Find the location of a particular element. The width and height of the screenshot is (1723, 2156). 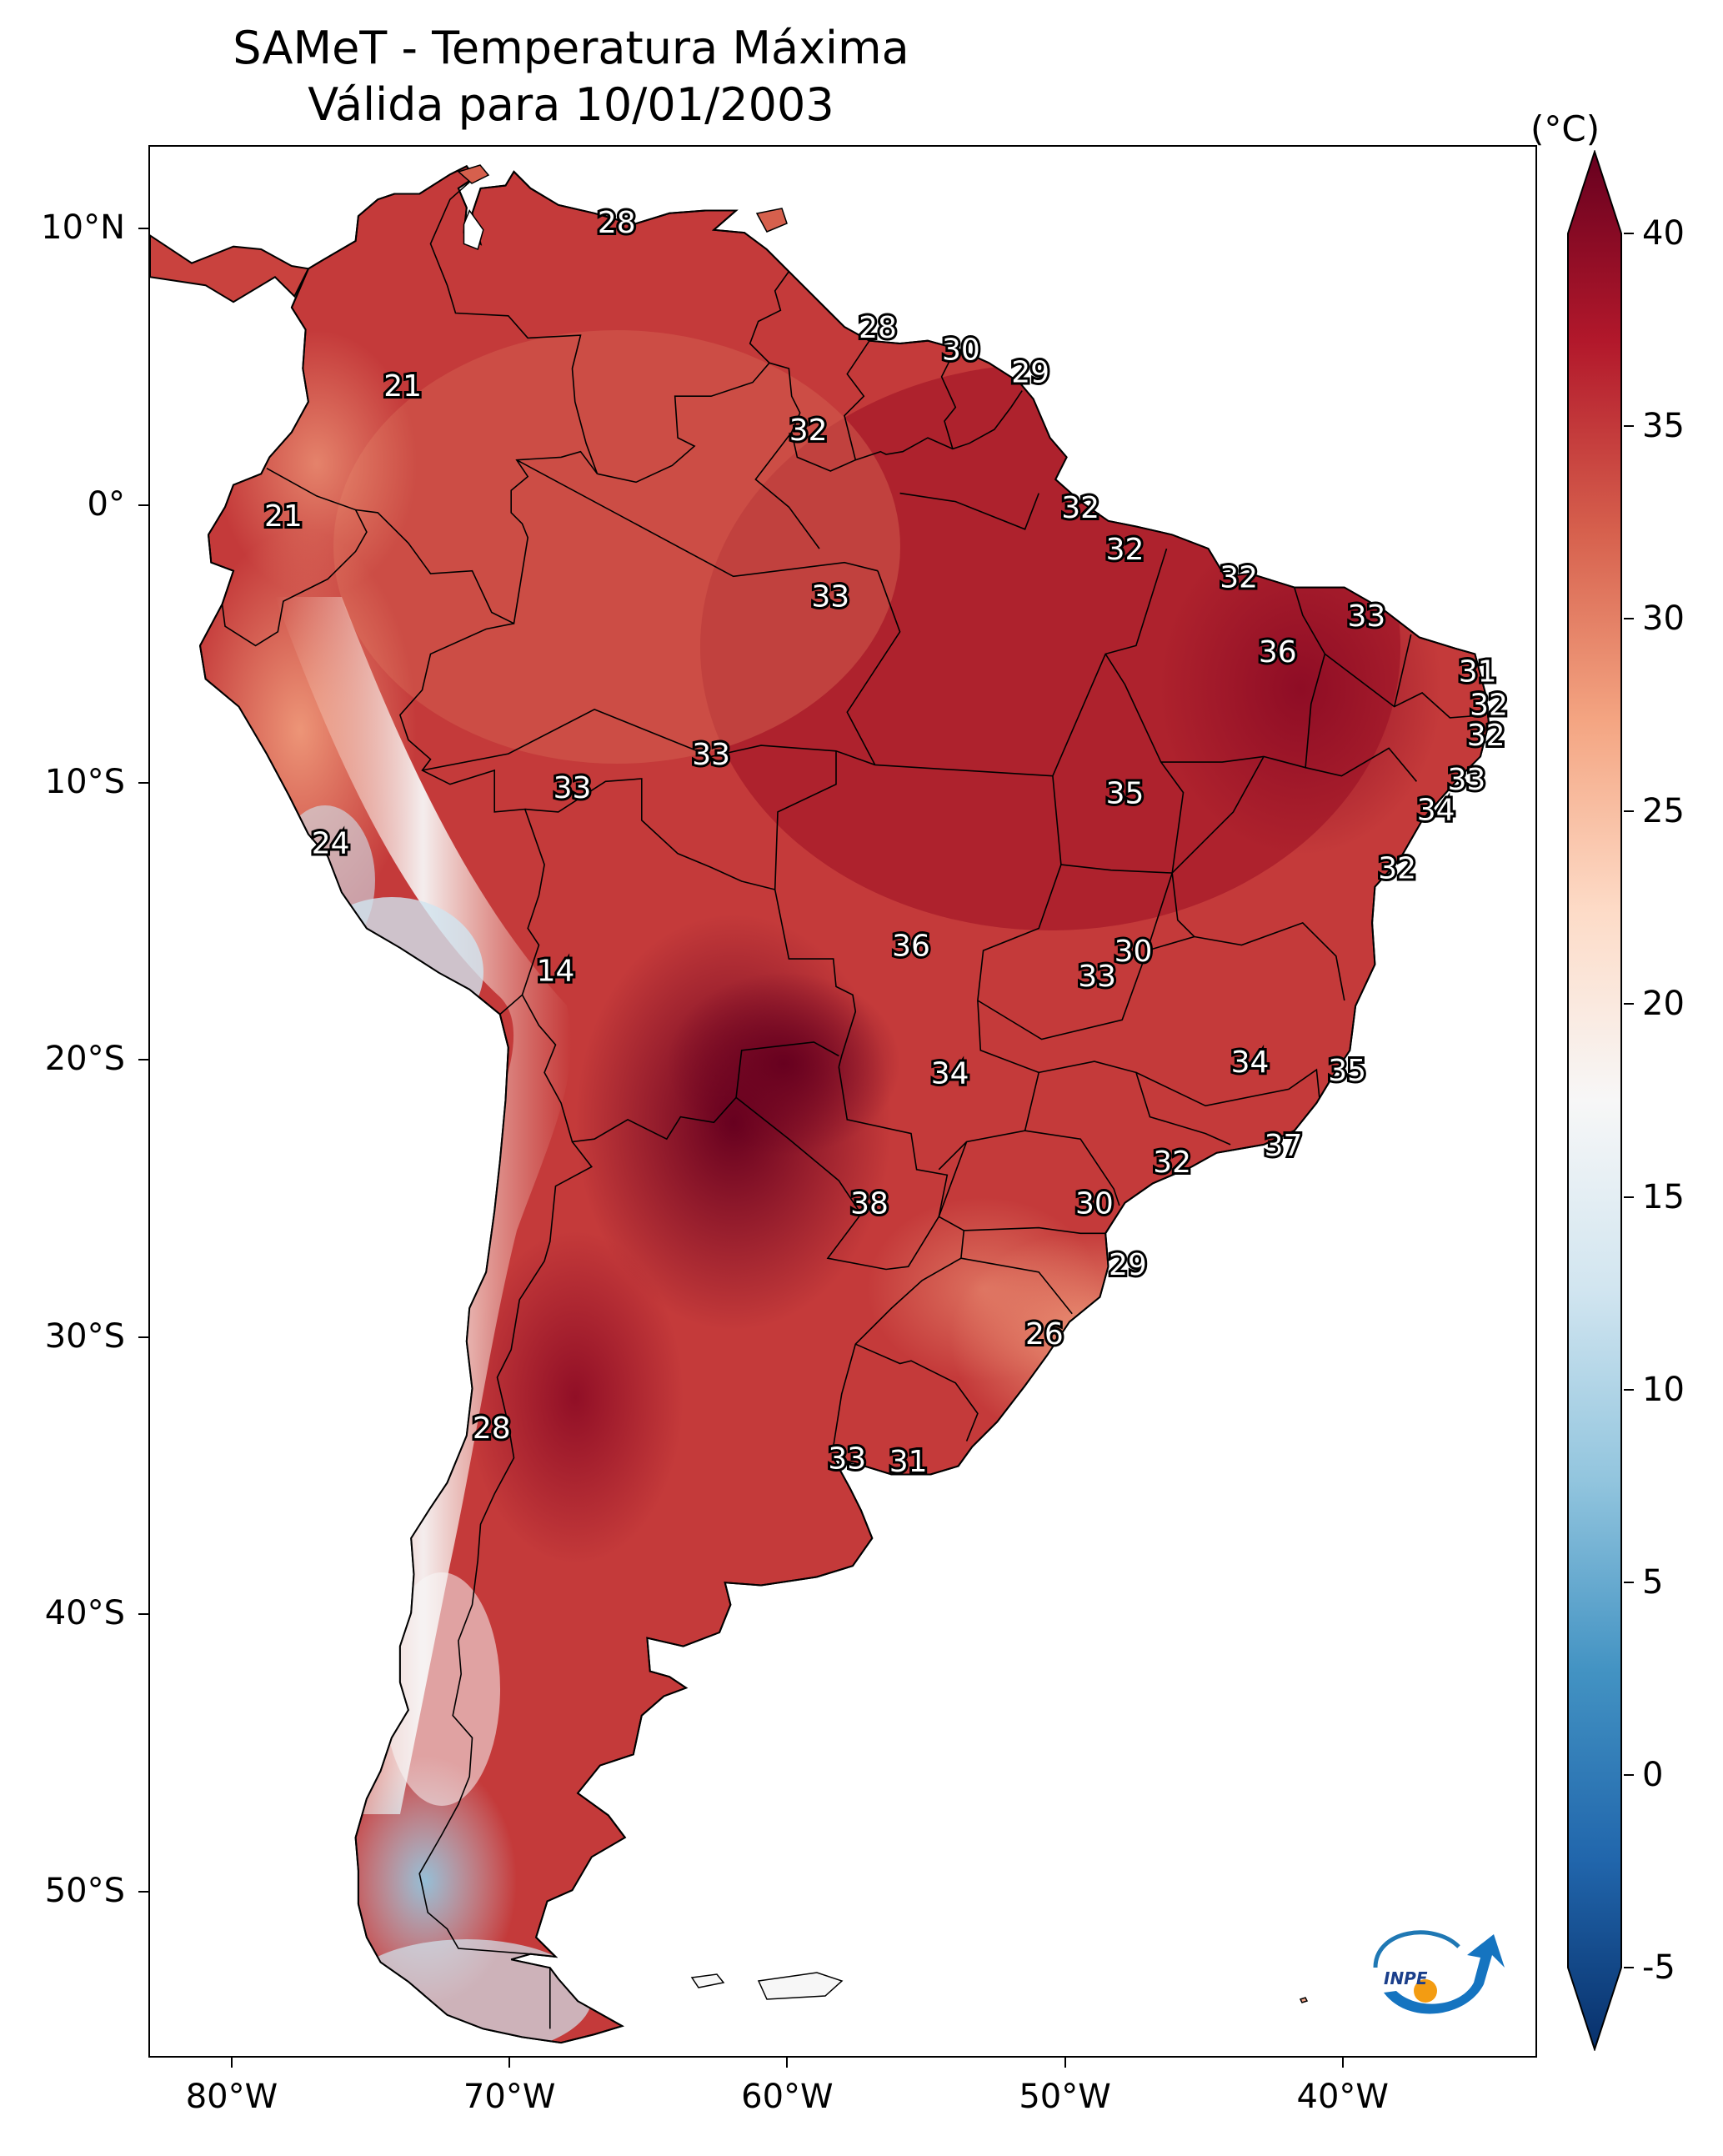

temperature-label: 31 is located at coordinates (909, 1462).